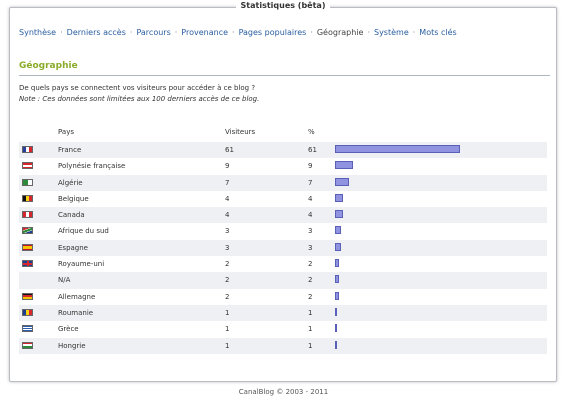 Image resolution: width=567 pixels, height=407 pixels. What do you see at coordinates (77, 296) in the screenshot?
I see `country-name: Allemagne` at bounding box center [77, 296].